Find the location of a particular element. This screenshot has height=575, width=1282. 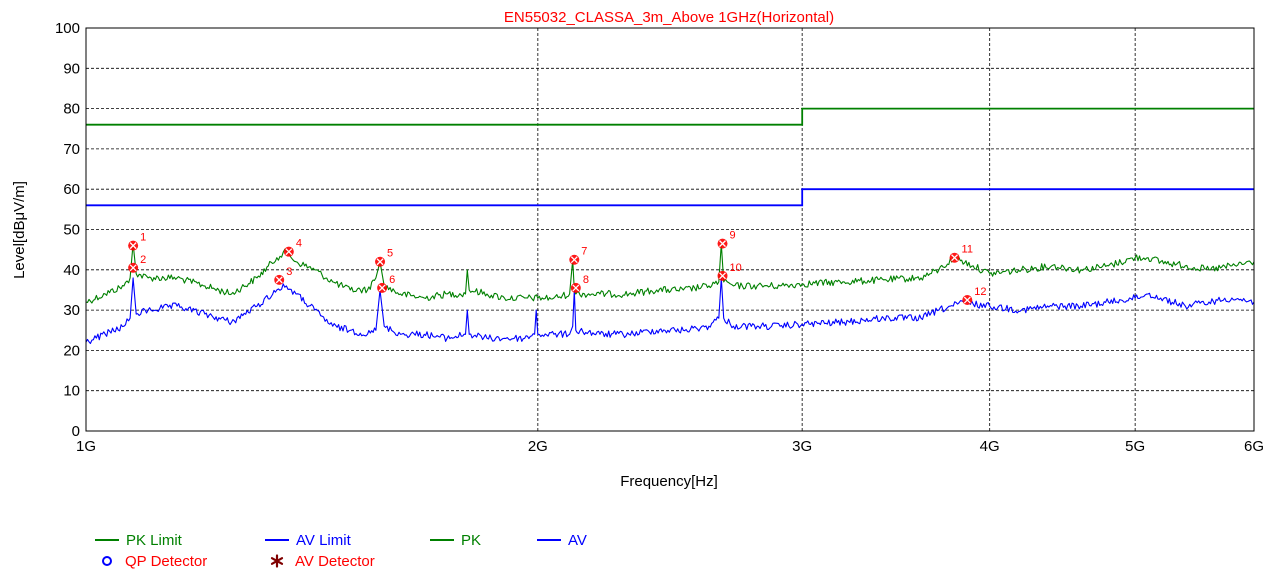

y-tick-labels: 0 10 20 30 40 50 60 70 80 90 100 is located at coordinates (67, 230).